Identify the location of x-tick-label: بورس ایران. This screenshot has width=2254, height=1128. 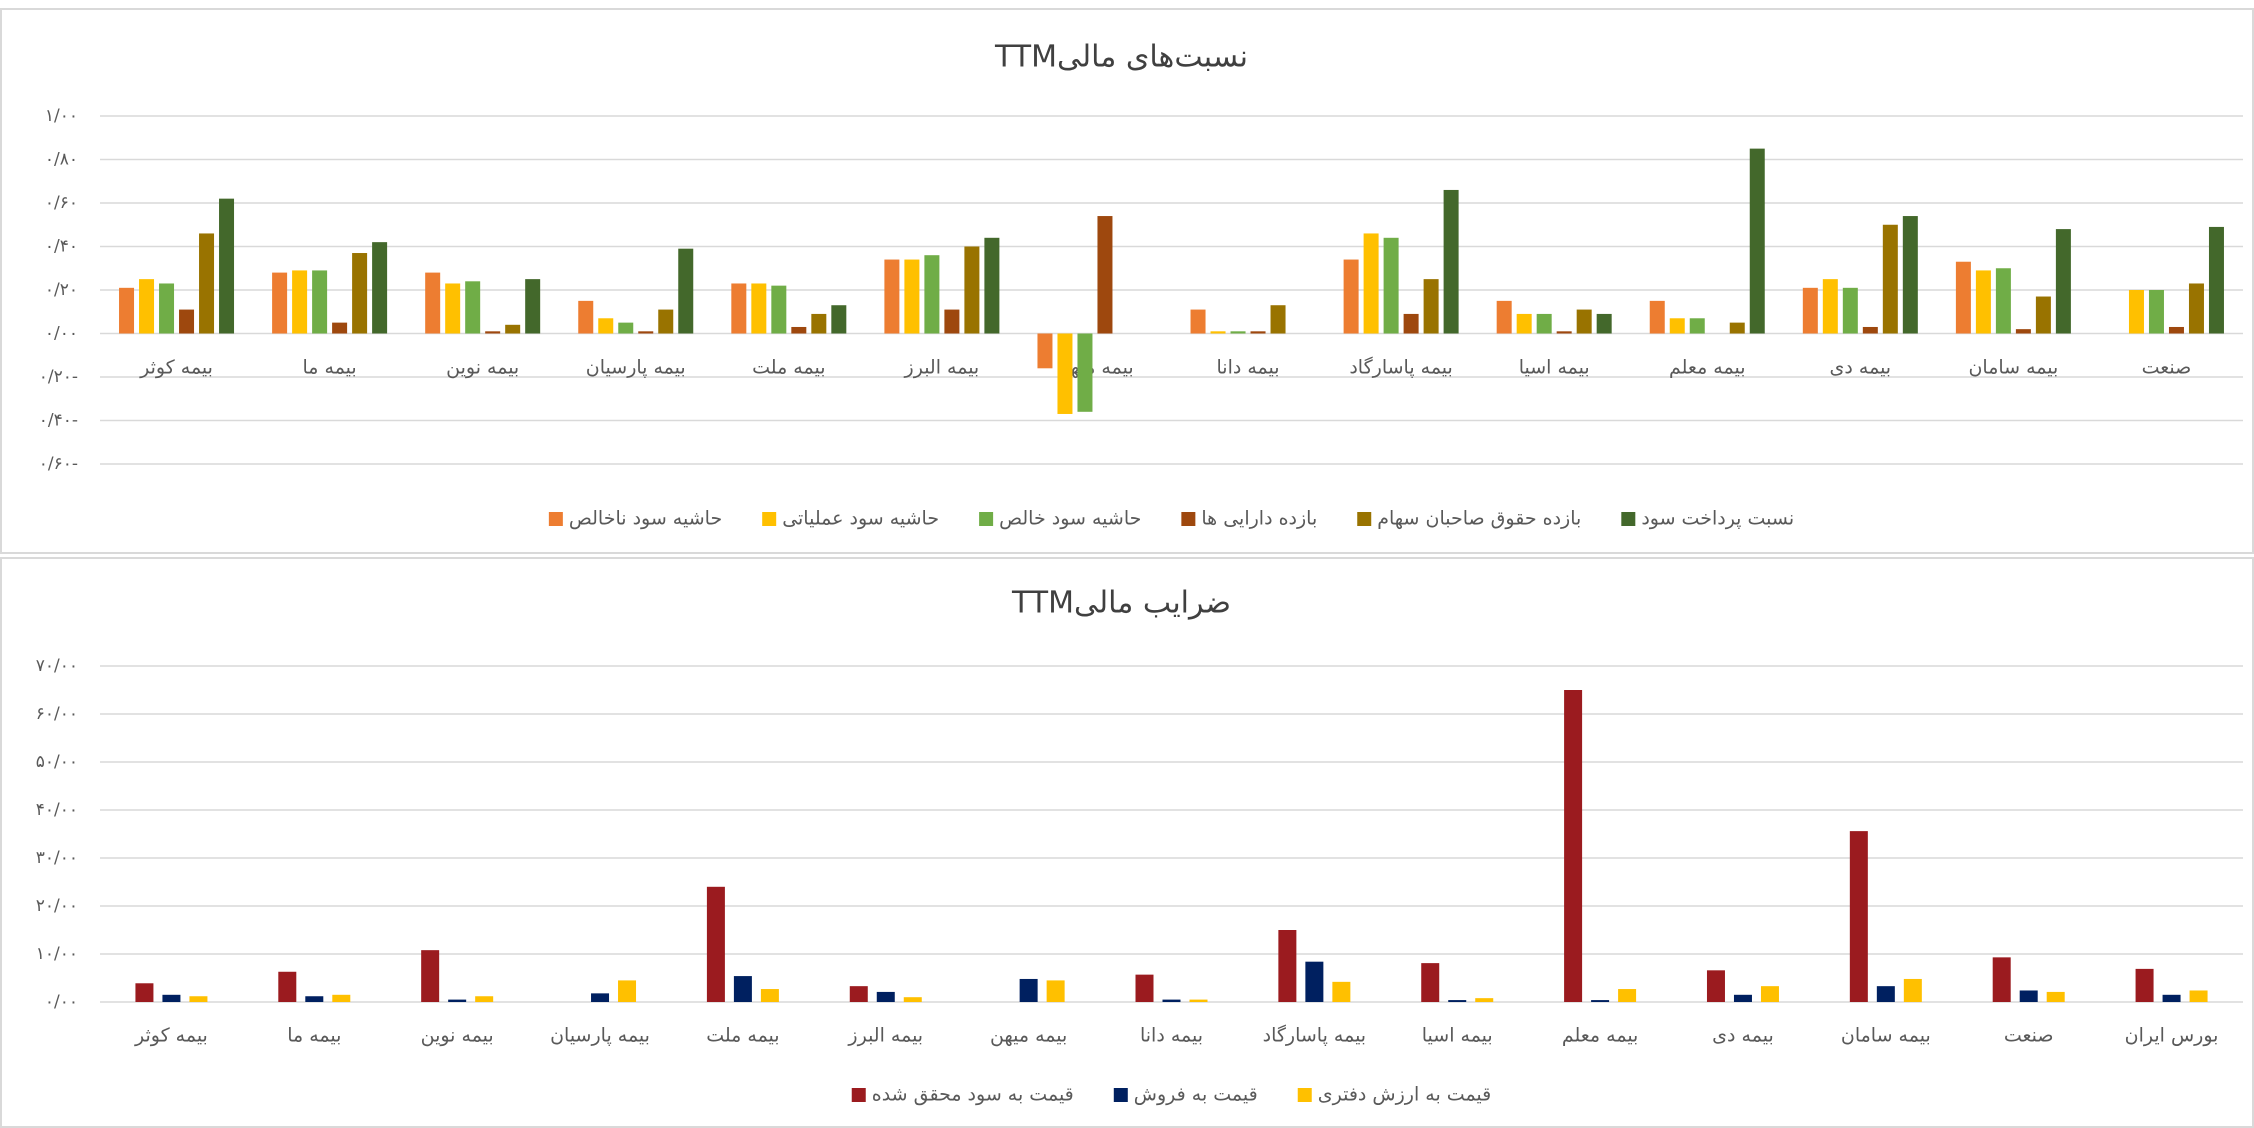
(2172, 1036).